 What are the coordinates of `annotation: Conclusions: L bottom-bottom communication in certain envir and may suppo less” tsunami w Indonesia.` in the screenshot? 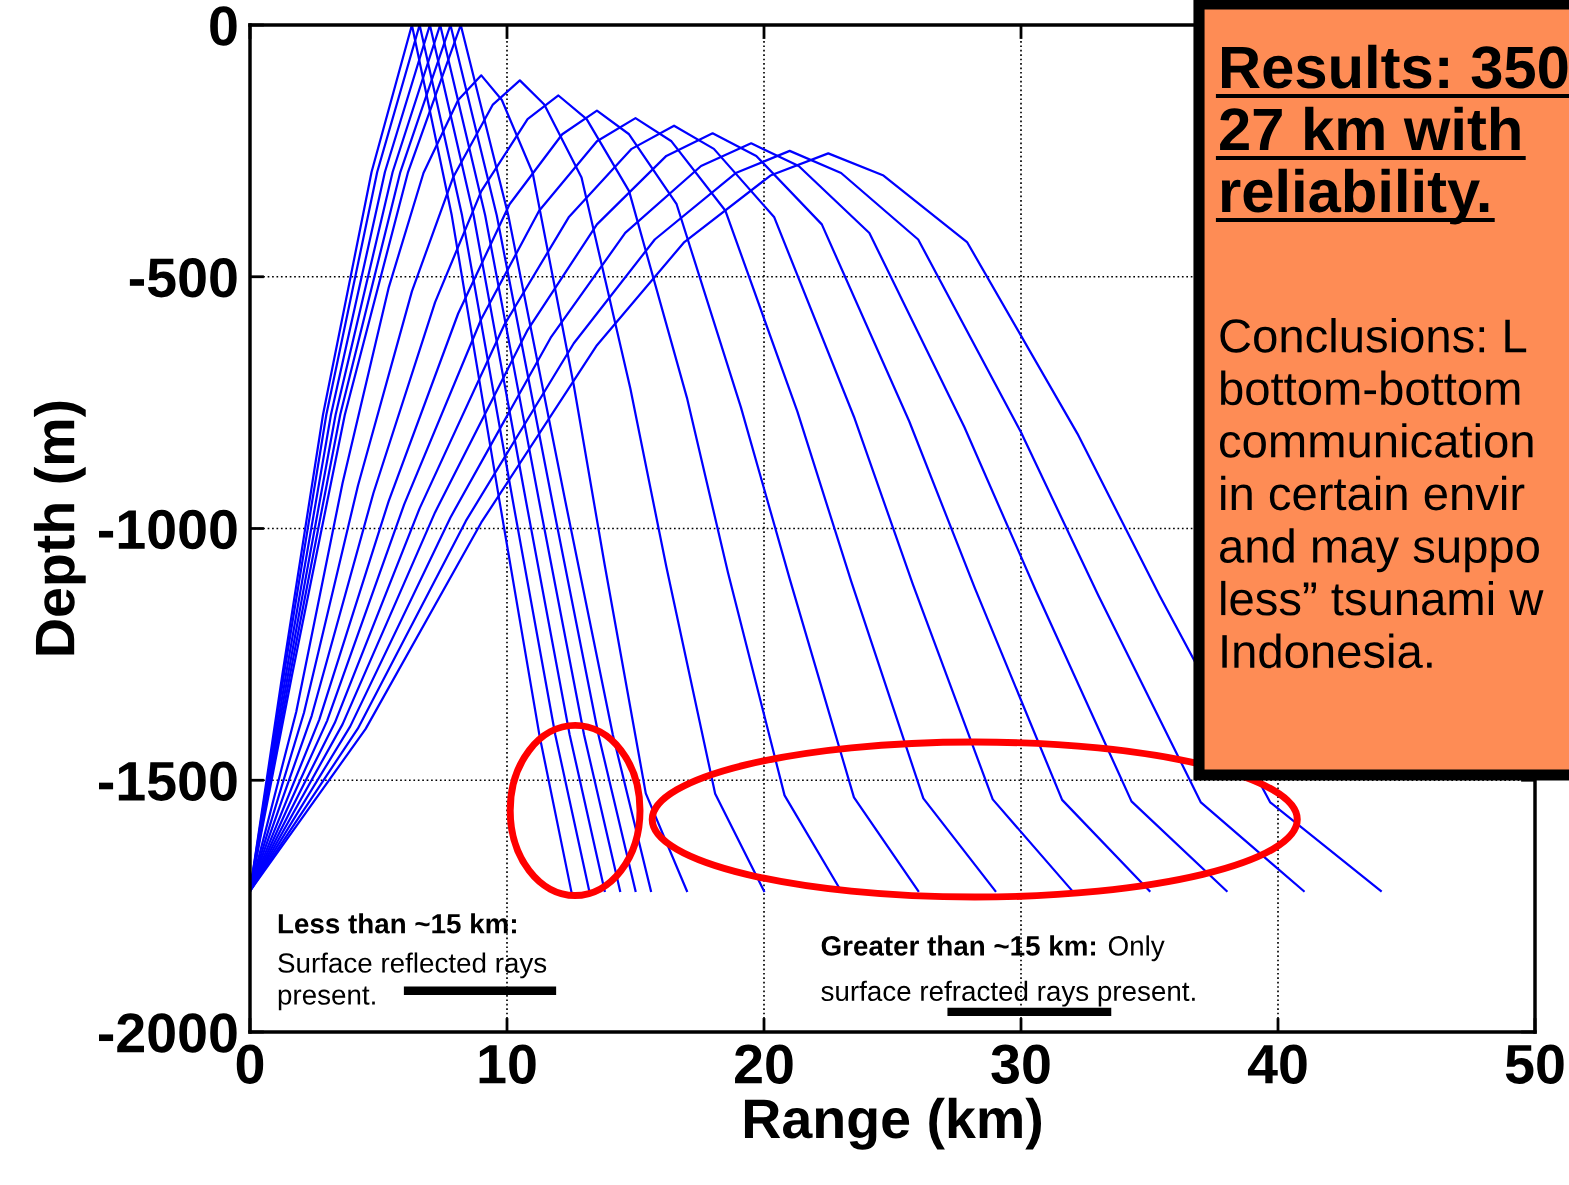 It's located at (1382, 493).